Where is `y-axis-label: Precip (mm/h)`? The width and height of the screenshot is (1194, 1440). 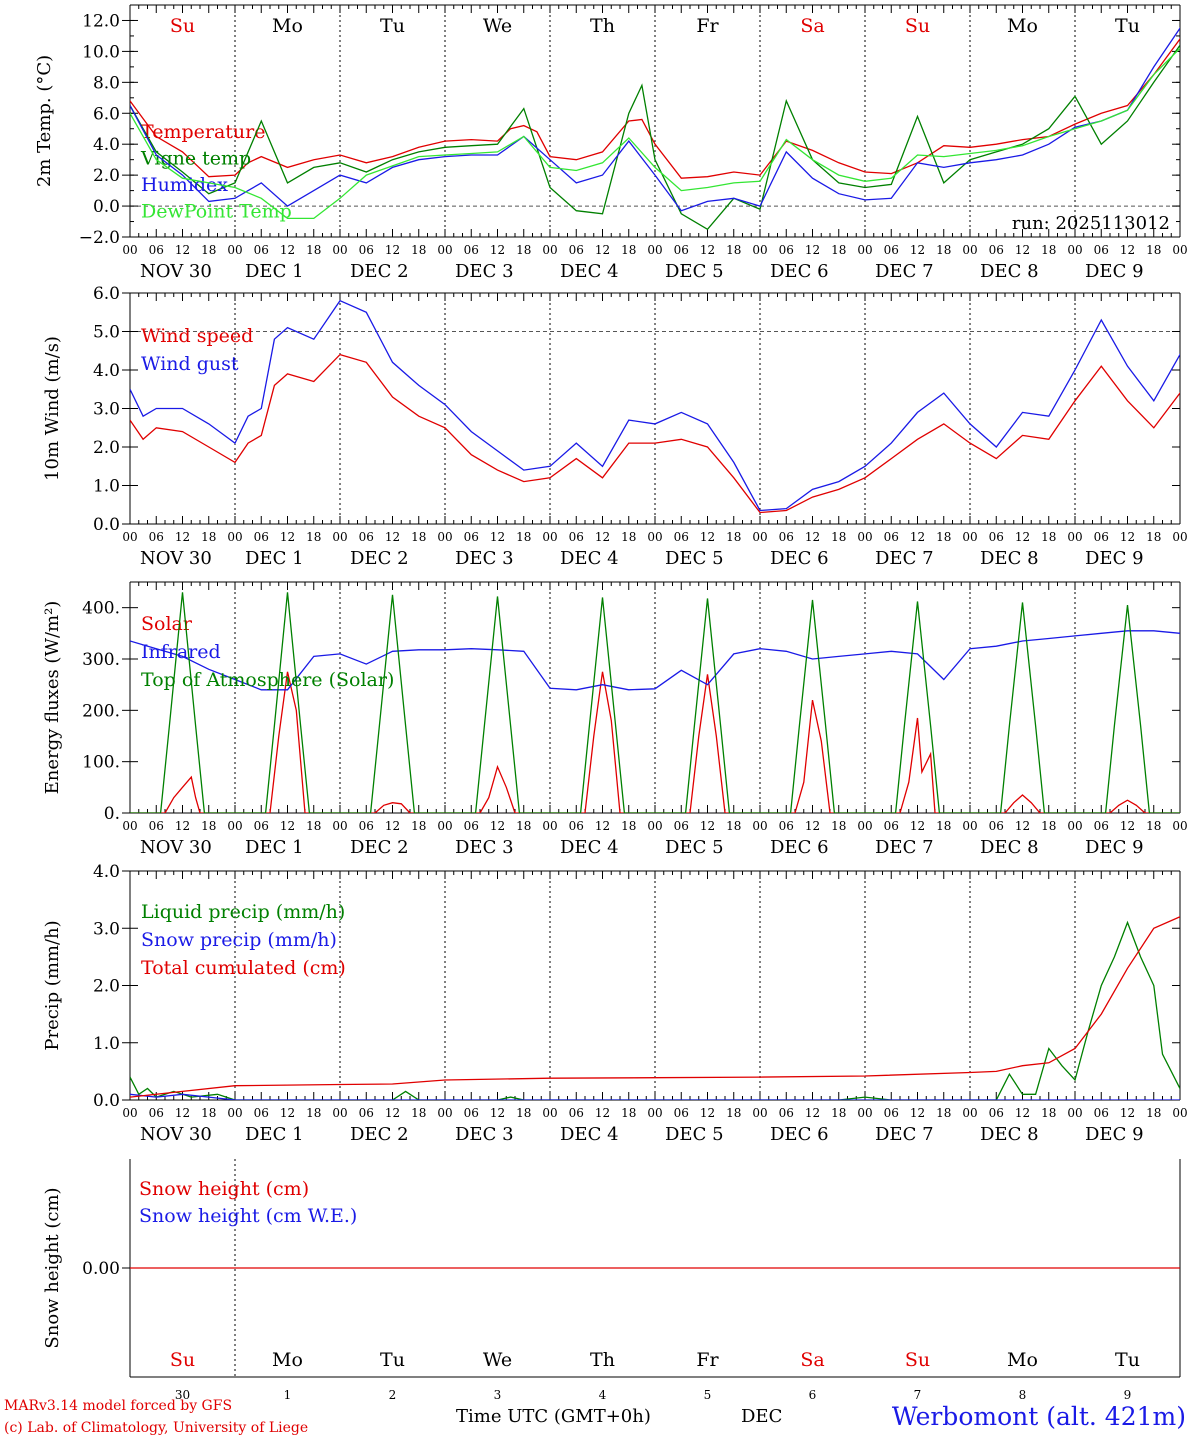
y-axis-label: Precip (mm/h) is located at coordinates (52, 985).